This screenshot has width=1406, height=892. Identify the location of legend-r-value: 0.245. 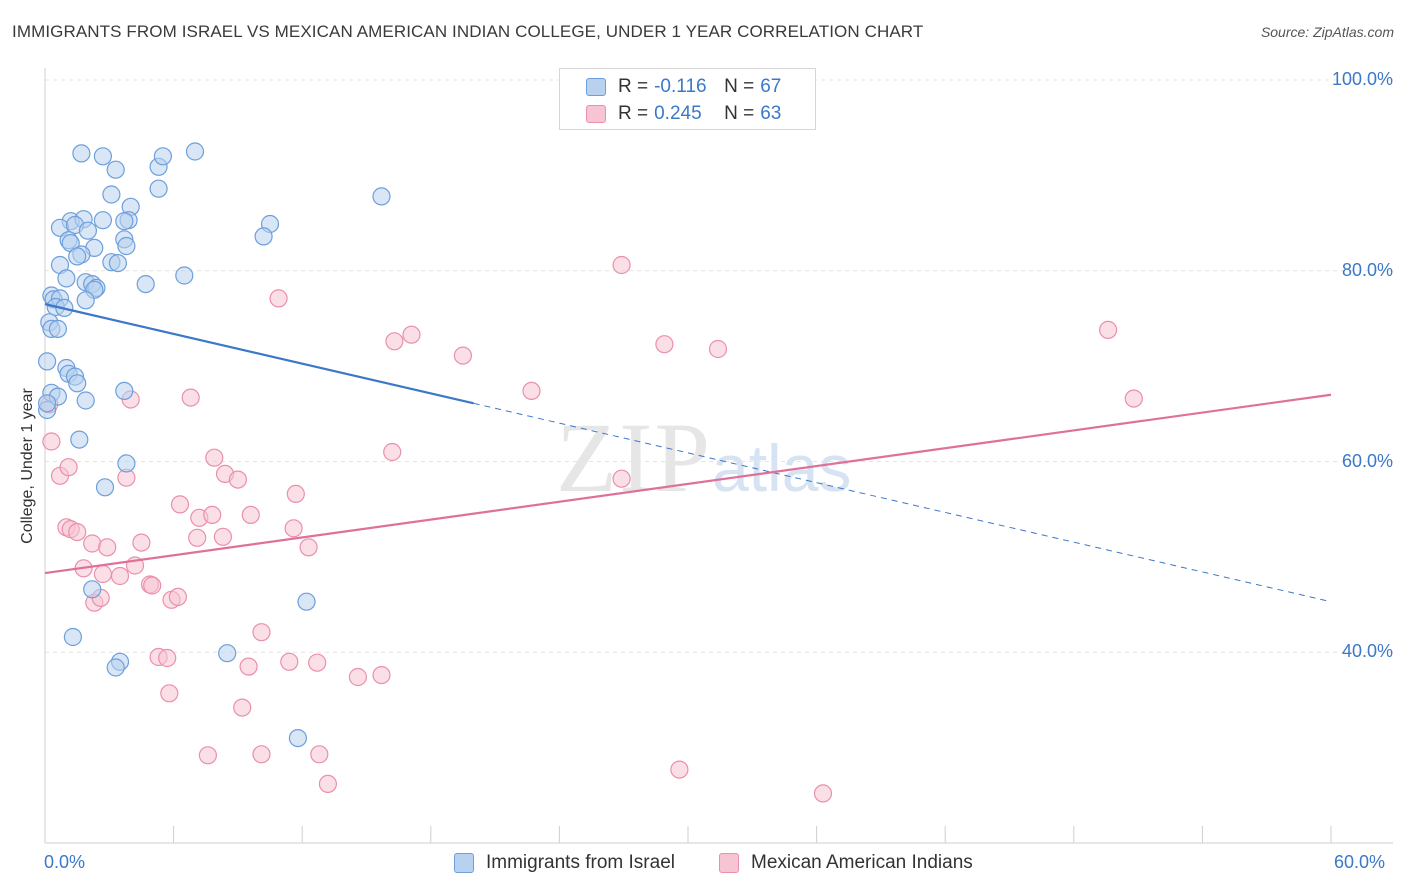
(678, 113).